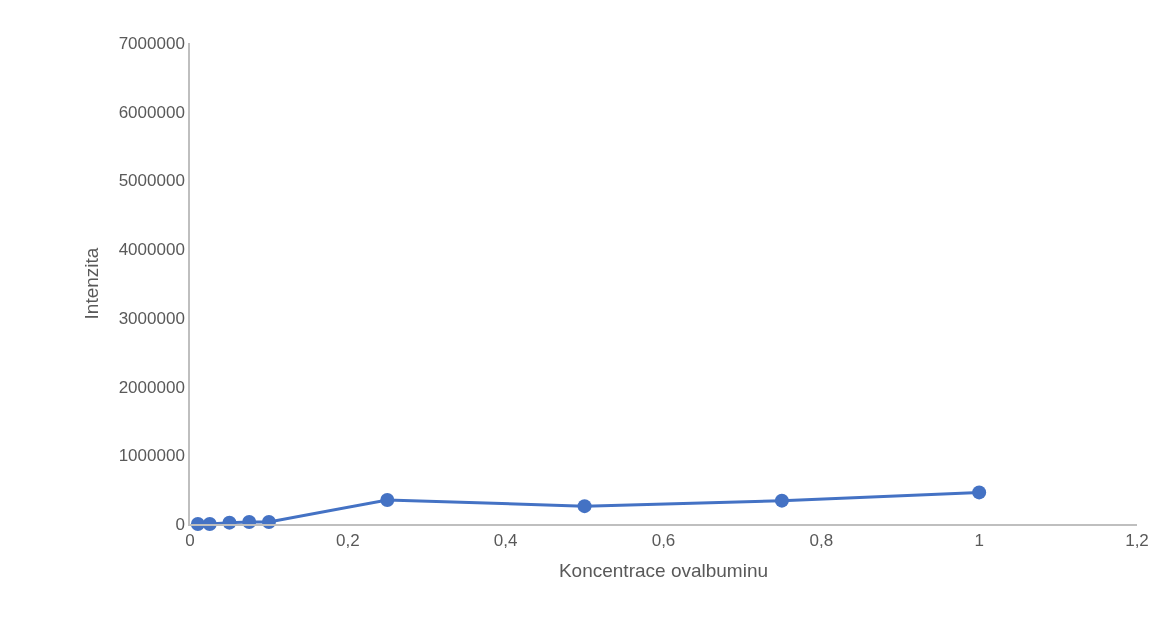  Describe the element at coordinates (151, 43) in the screenshot. I see `y-tick-label: 7000000` at that location.